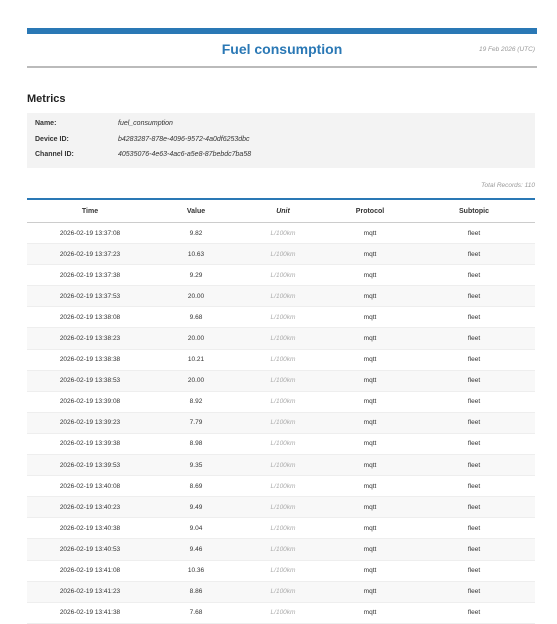  What do you see at coordinates (90, 381) in the screenshot?
I see `cell: 2026-02-19 13:38:53` at bounding box center [90, 381].